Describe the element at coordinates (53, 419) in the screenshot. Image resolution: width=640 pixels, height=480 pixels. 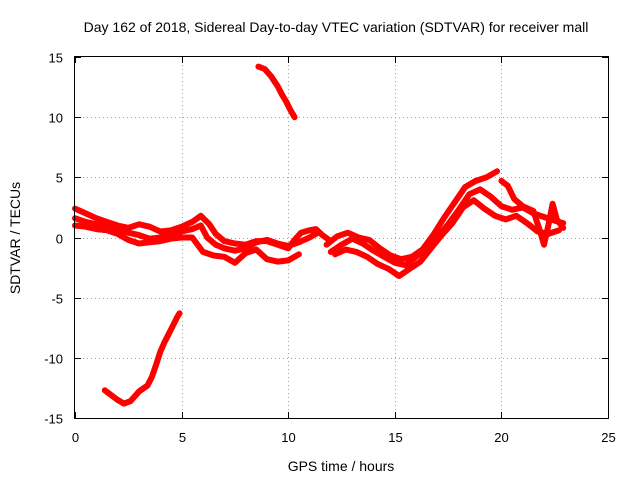
I see `y-tick-label: -15` at that location.